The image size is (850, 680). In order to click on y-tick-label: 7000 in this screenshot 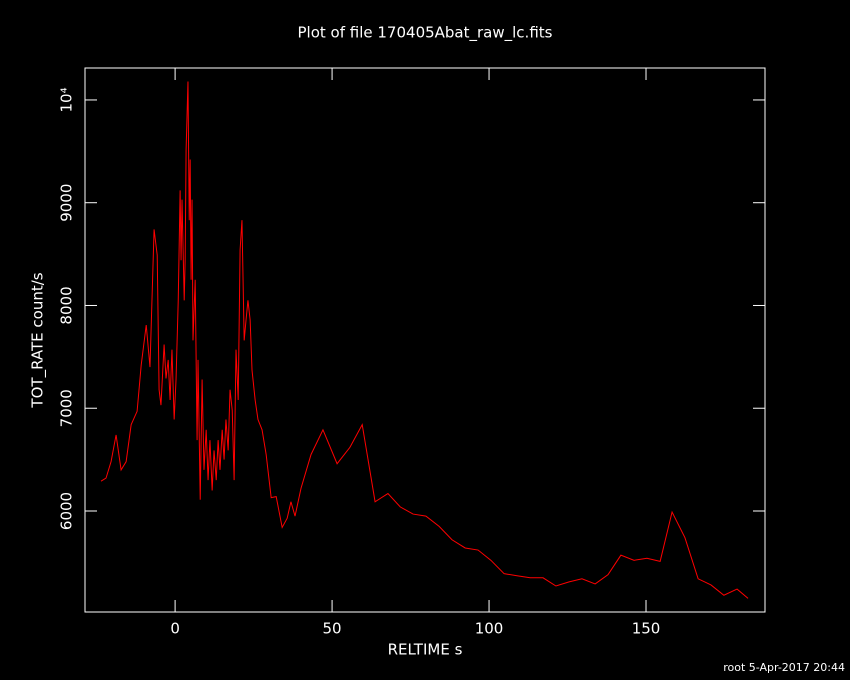, I will do `click(67, 408)`.